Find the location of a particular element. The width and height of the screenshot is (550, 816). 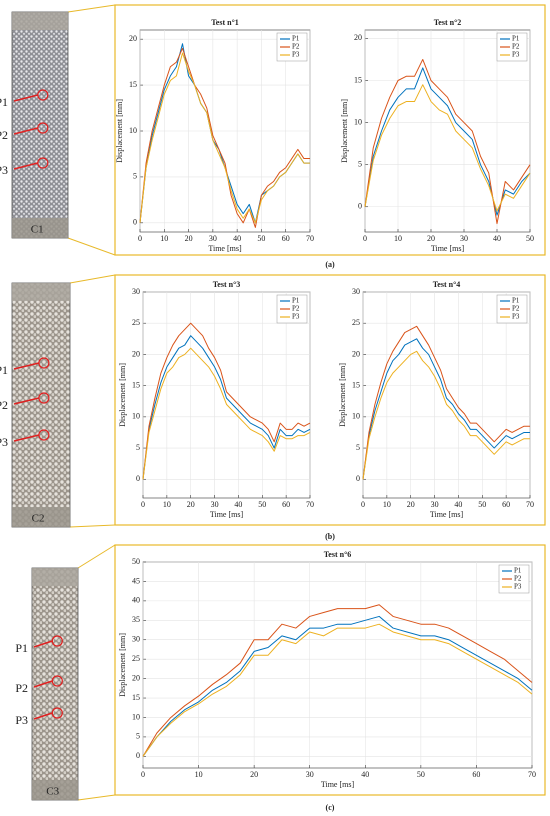

chart-title: Test n°4 is located at coordinates (447, 284).